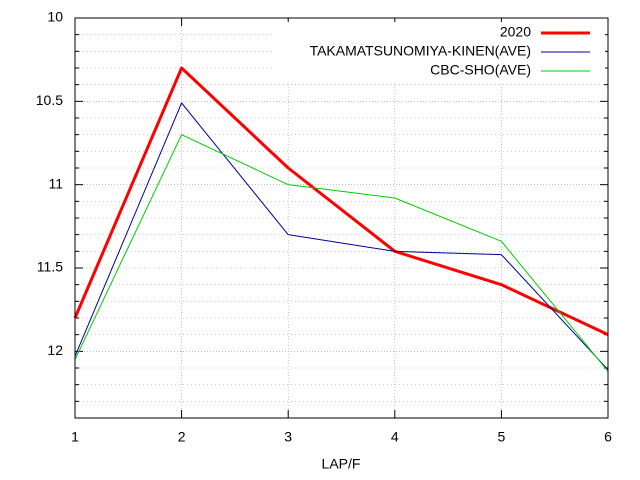  I want to click on y-tick-label: 12, so click(55, 350).